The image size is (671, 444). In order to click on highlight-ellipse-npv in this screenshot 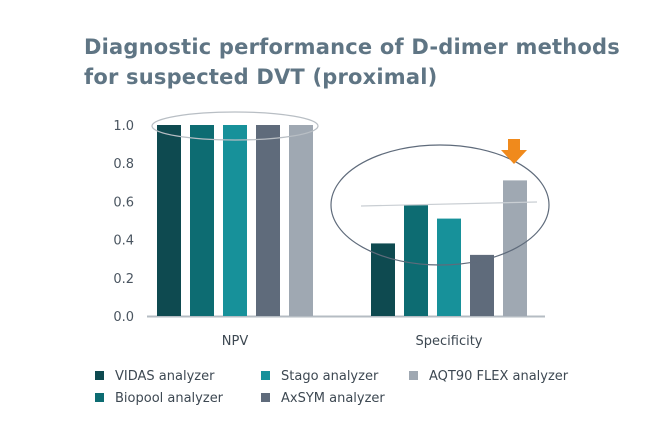, I will do `click(235, 126)`.